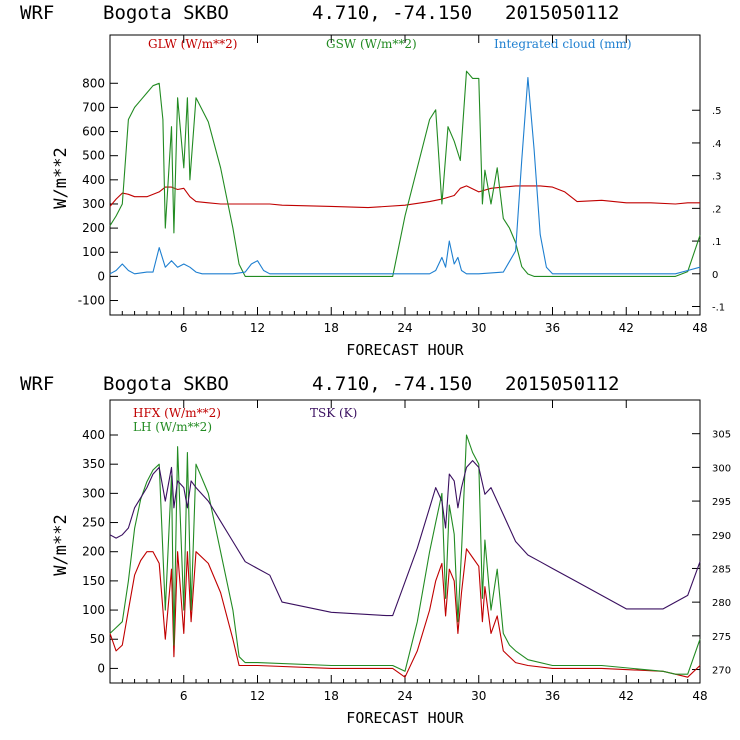 The width and height of the screenshot is (740, 740). Describe the element at coordinates (405, 718) in the screenshot. I see `panel2-x-axis-label: FORECAST HOUR` at that location.